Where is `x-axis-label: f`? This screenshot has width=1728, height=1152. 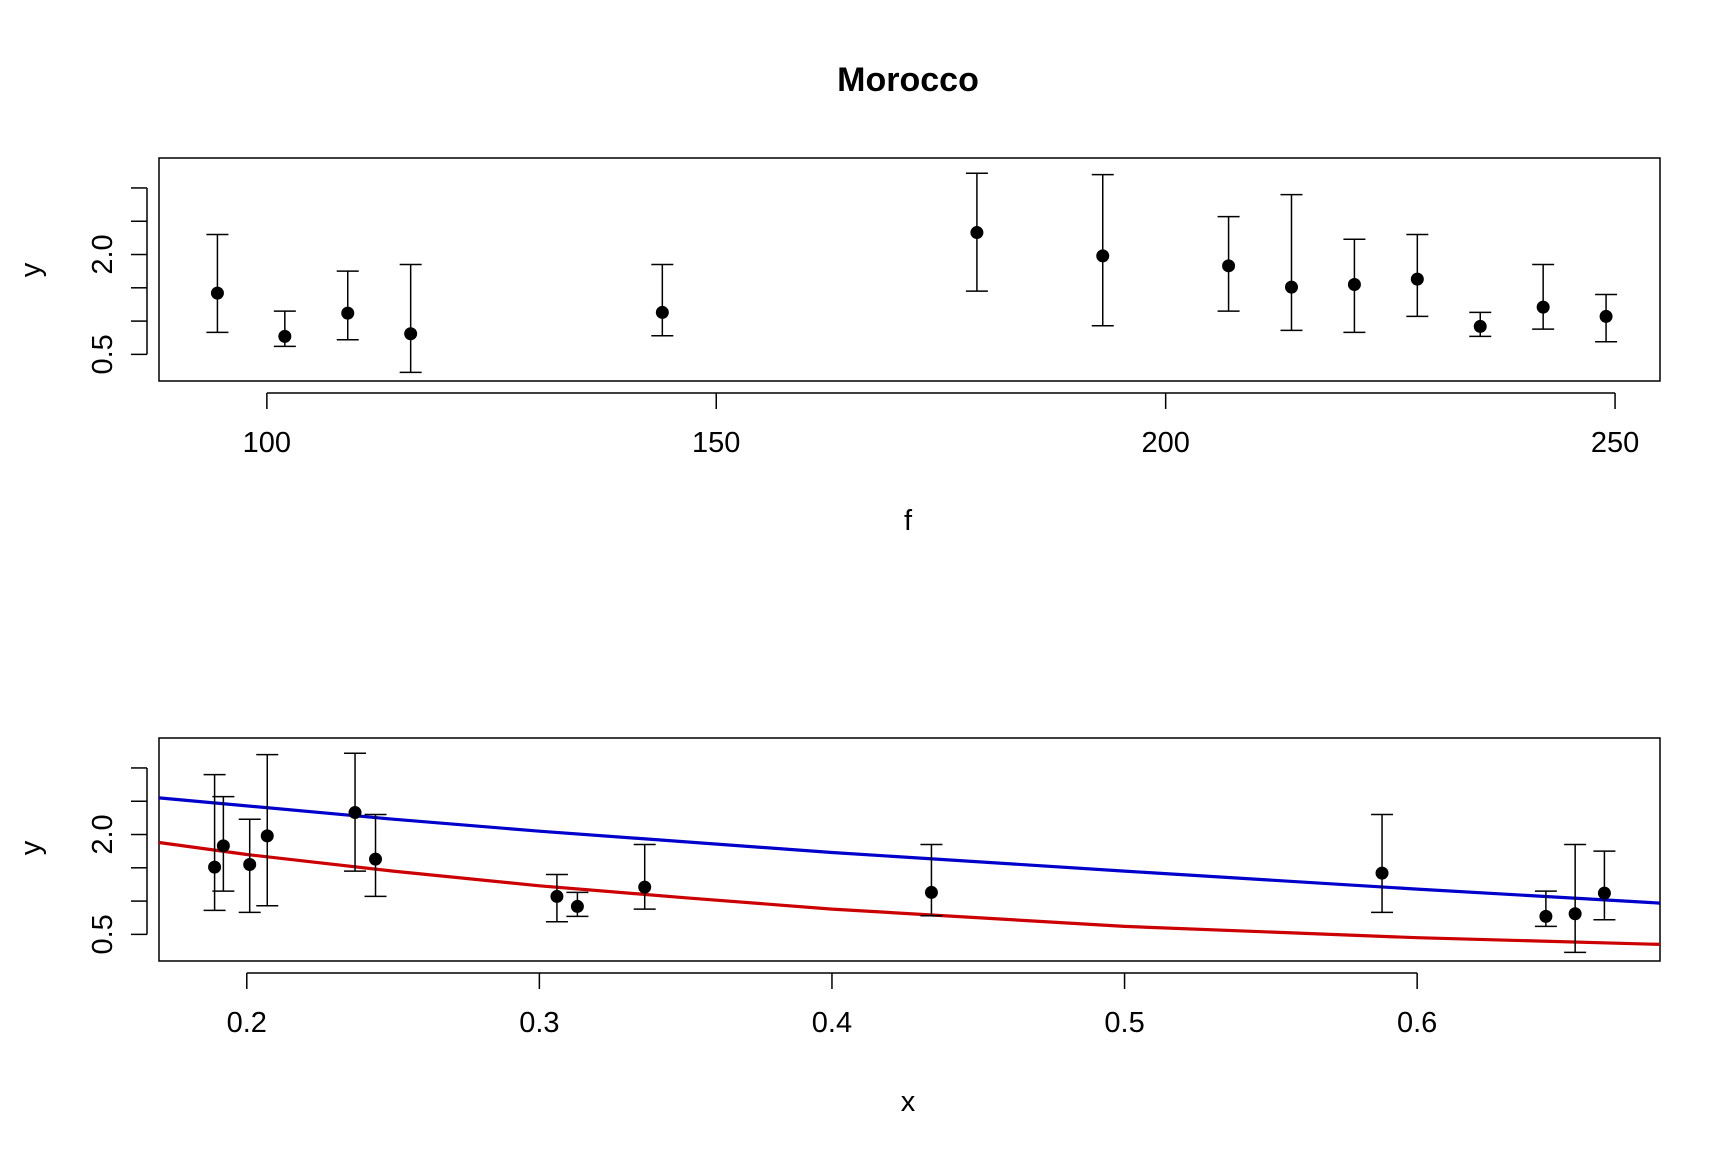
x-axis-label: f is located at coordinates (908, 521).